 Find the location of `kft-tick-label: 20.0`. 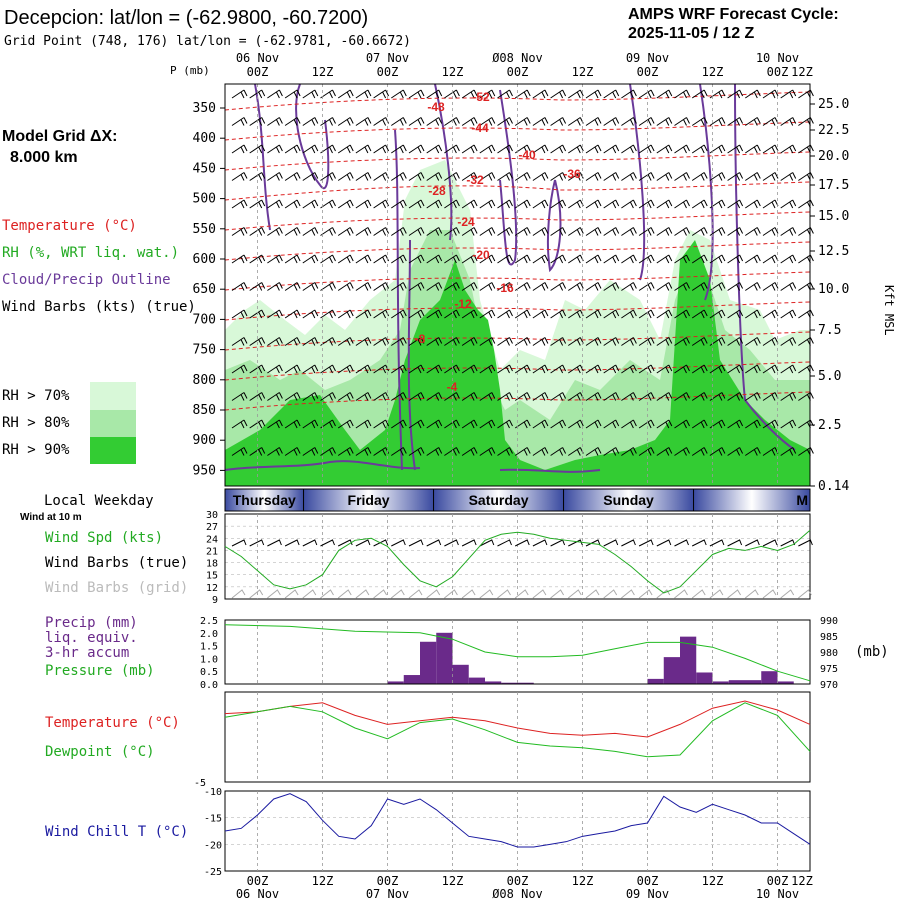

kft-tick-label: 20.0 is located at coordinates (833, 156).